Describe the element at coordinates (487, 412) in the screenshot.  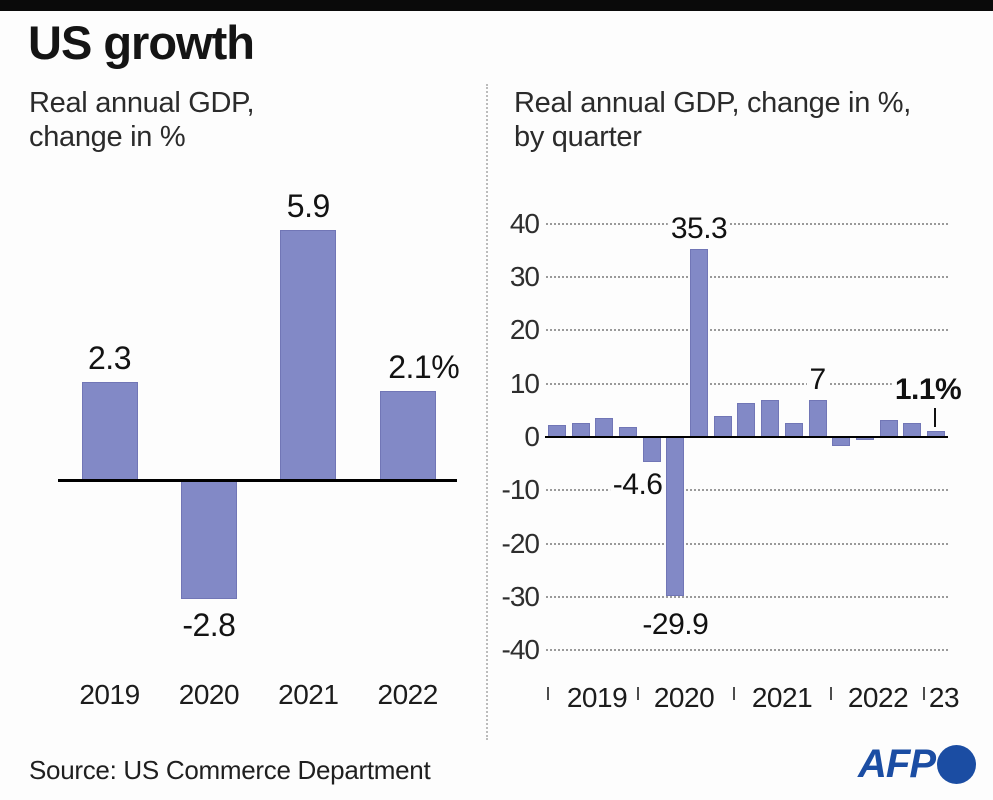
I see `vertical-divider` at that location.